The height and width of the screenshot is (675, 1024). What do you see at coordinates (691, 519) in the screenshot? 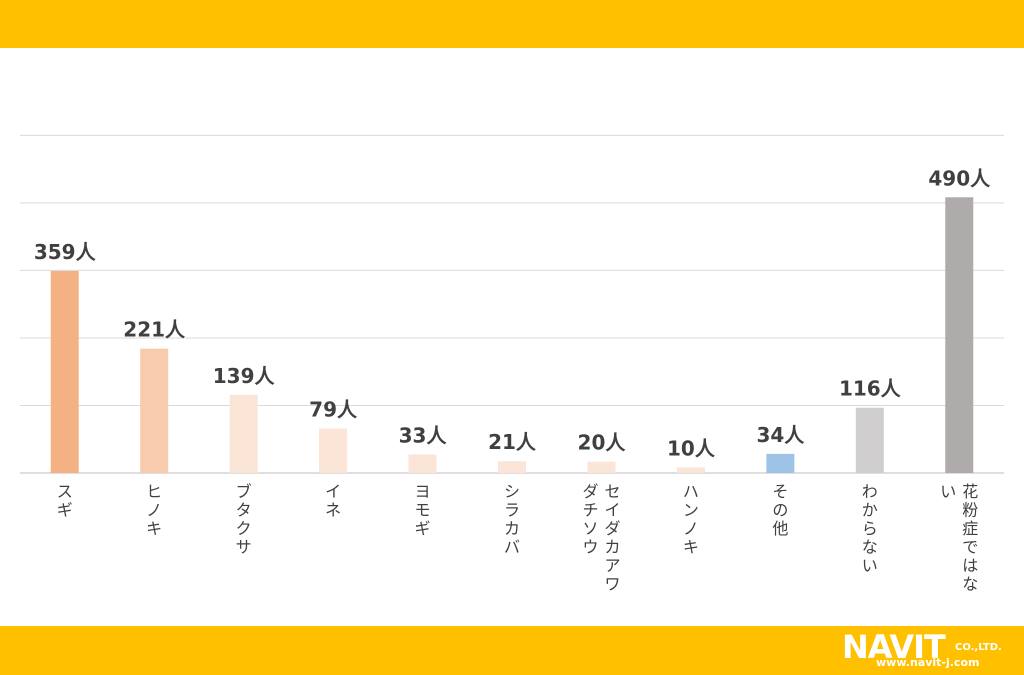
I see `category-label: ハンノキ` at bounding box center [691, 519].